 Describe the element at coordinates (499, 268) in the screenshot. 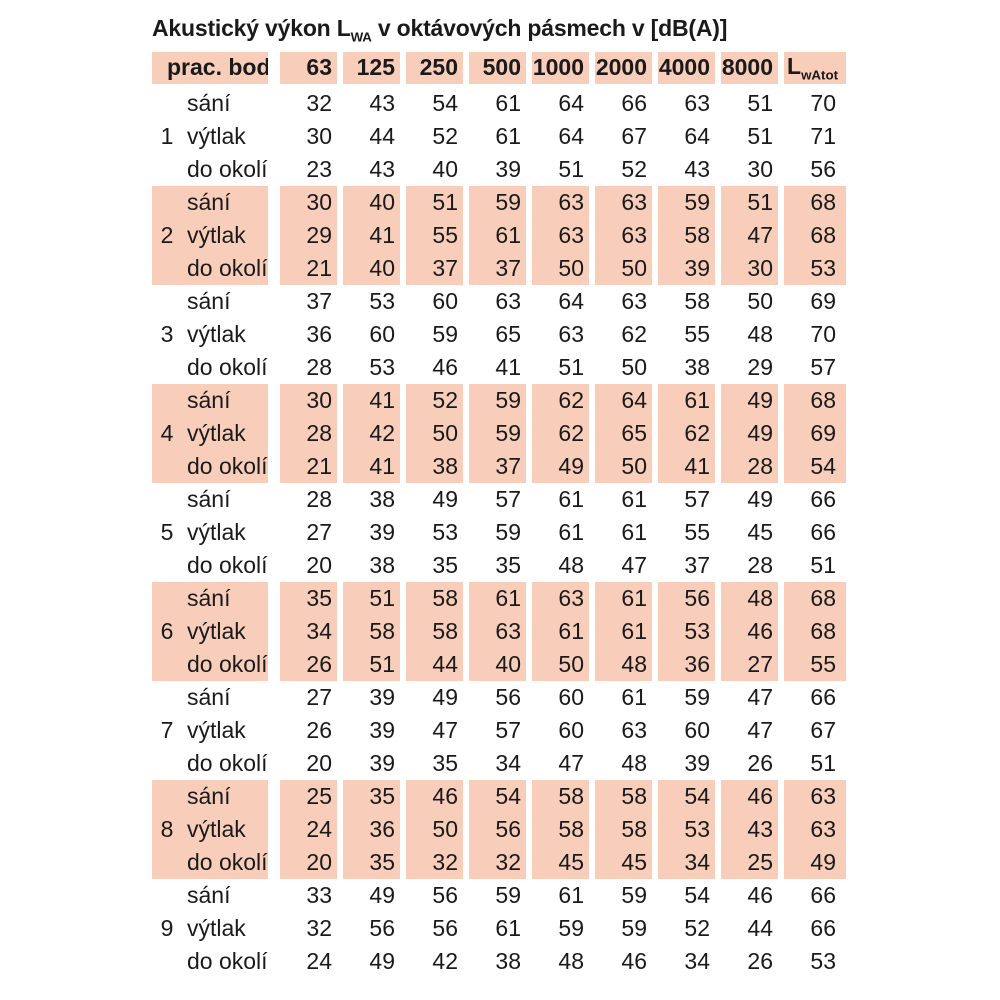

I see `table-row: do okolí 21 40 37 37 50 50 39 30 53` at that location.